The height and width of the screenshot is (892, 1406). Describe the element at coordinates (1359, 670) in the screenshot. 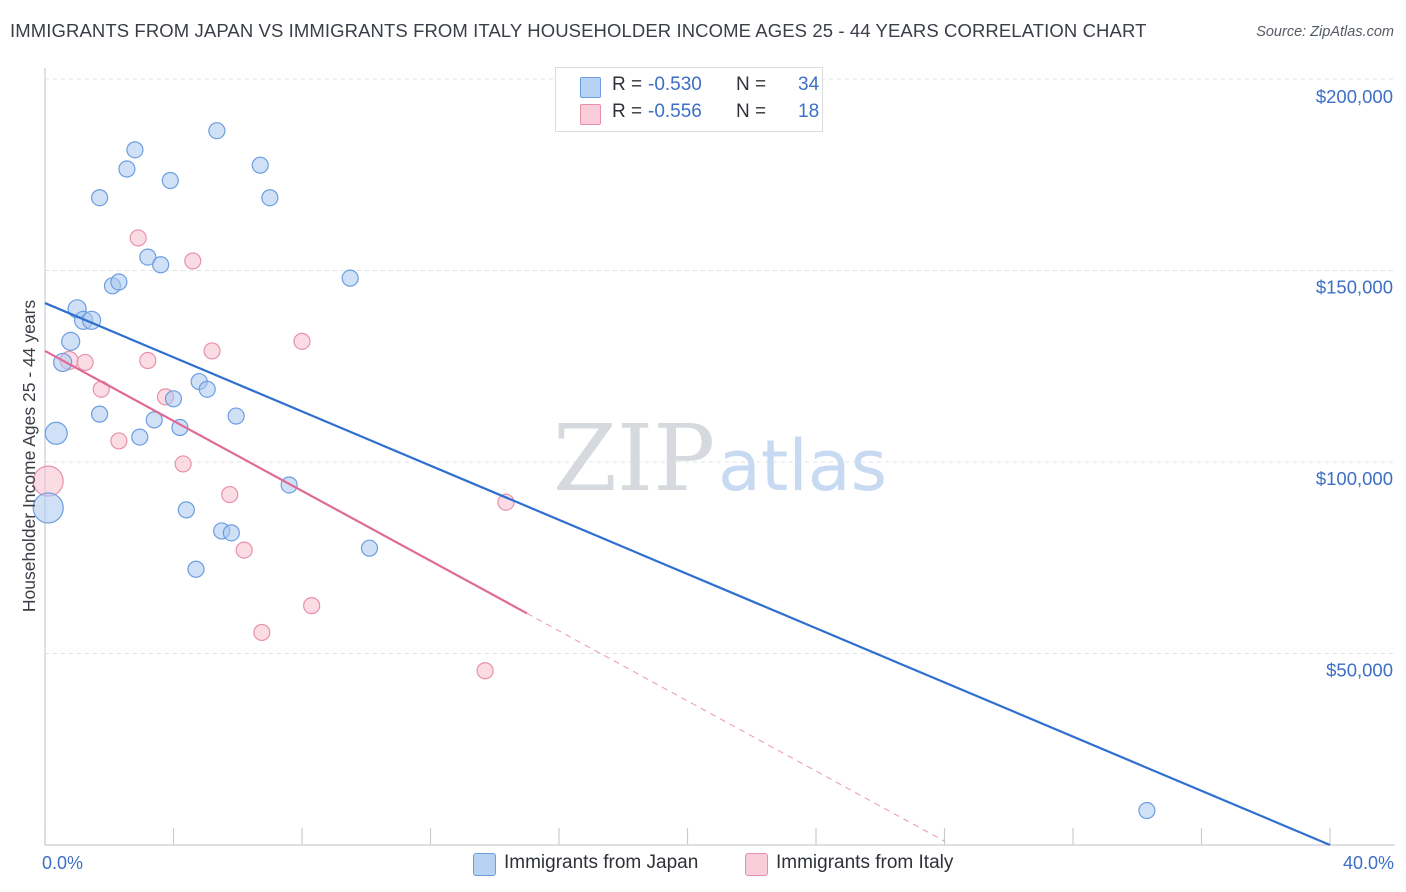

I see `y-tick-label: $50,000` at that location.